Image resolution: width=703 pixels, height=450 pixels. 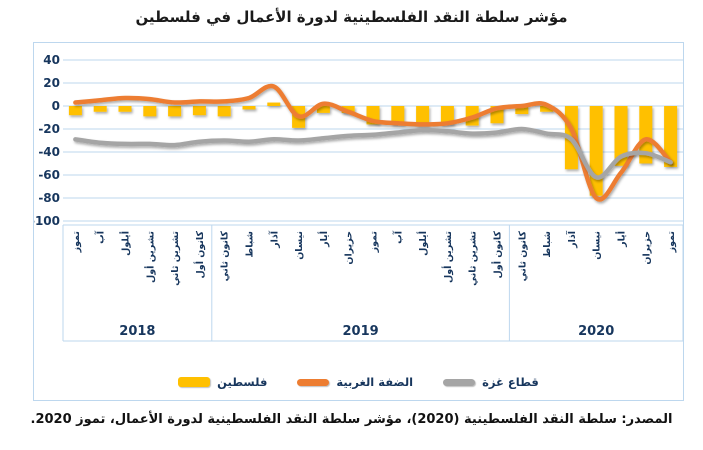 I want to click on svg-text: 0, so click(x=56, y=106).